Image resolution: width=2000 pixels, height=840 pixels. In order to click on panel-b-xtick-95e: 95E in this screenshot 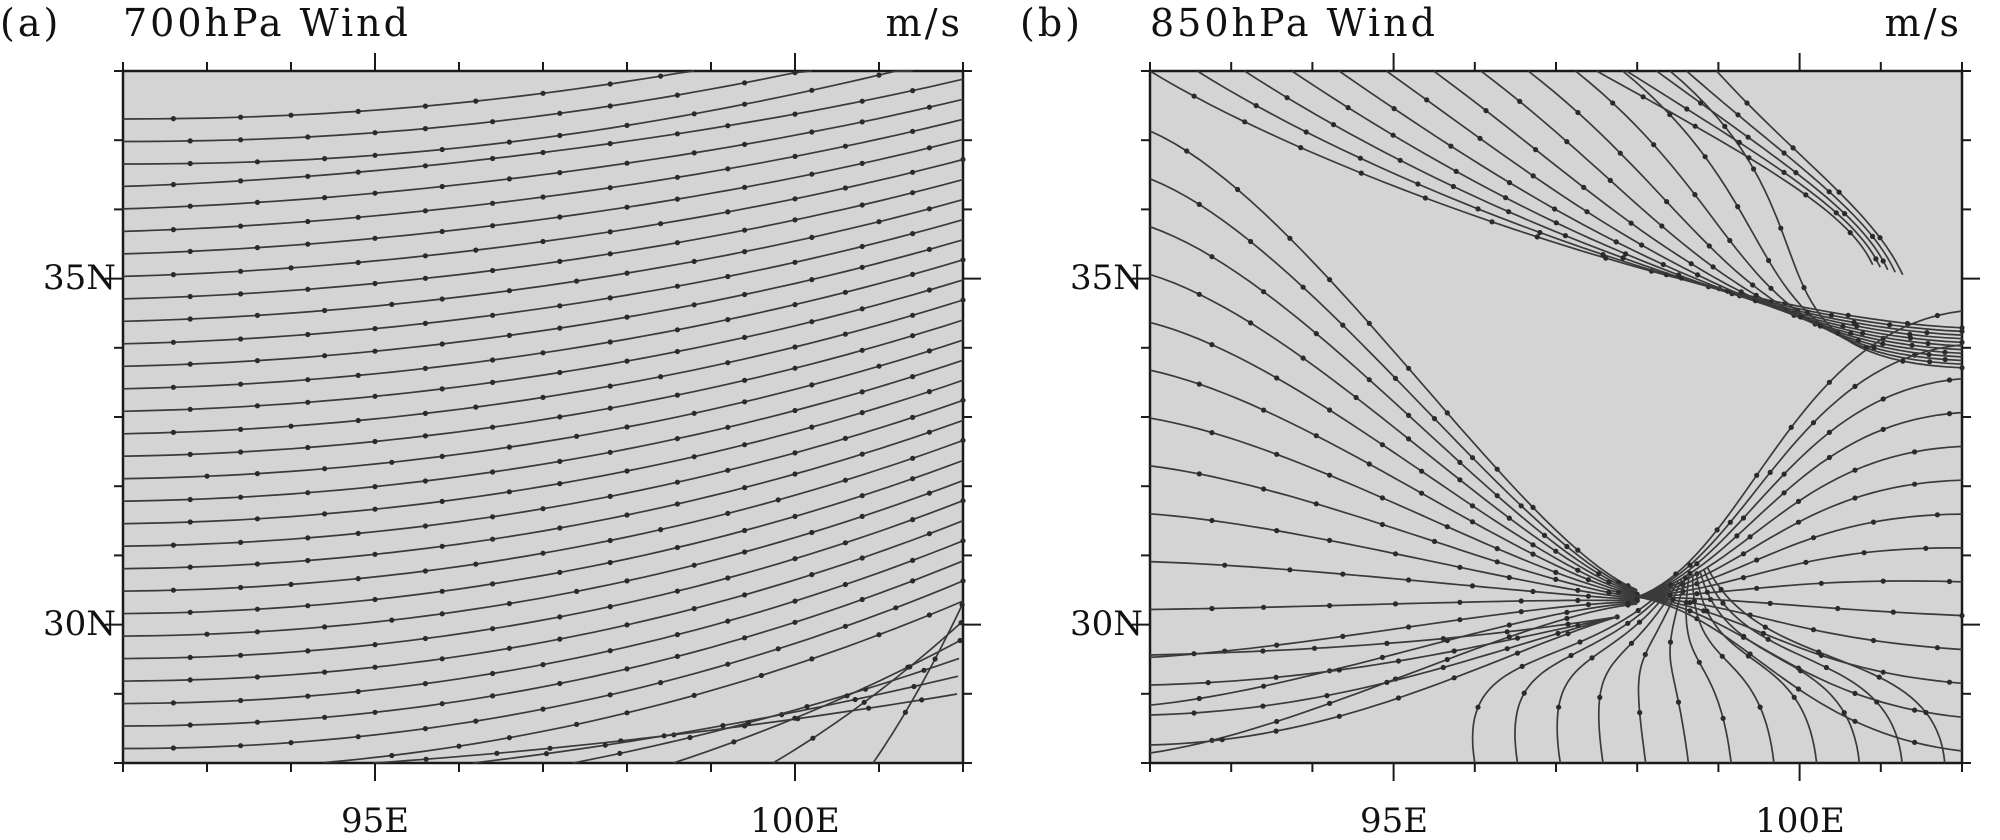, I will do `click(1394, 820)`.